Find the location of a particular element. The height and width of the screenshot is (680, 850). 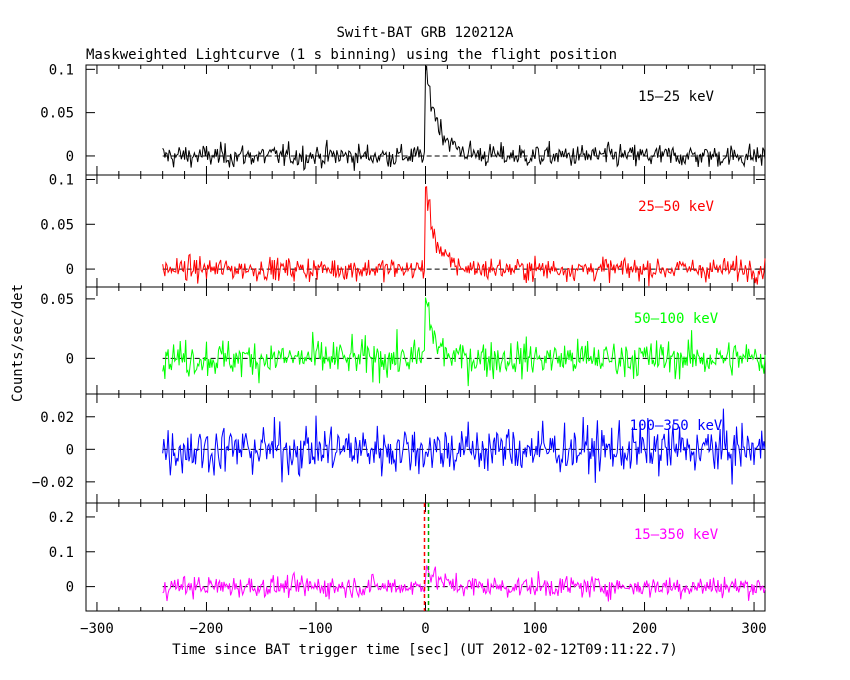

band-label: 50–100 keV is located at coordinates (676, 319).